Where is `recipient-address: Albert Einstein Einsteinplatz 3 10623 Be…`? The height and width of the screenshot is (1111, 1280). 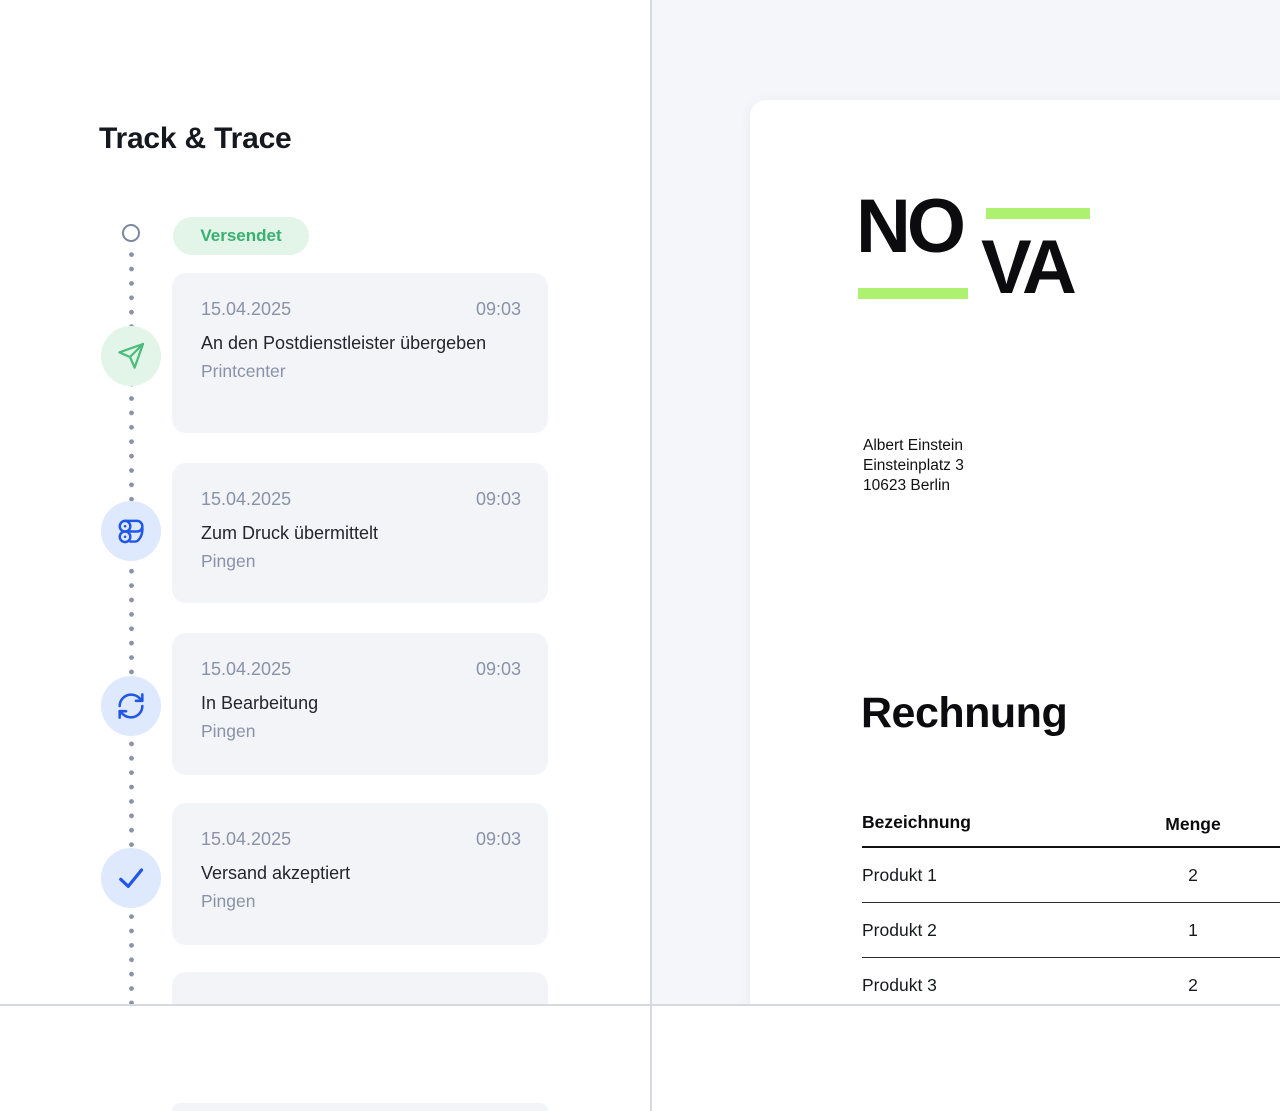
recipient-address: Albert Einstein Einsteinplatz 3 10623 Be… is located at coordinates (913, 466).